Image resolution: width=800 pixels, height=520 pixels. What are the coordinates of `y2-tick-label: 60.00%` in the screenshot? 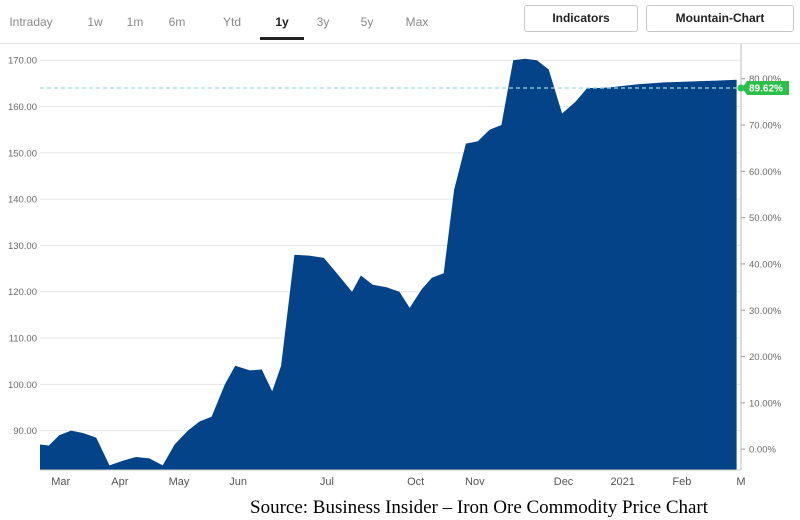 It's located at (765, 172).